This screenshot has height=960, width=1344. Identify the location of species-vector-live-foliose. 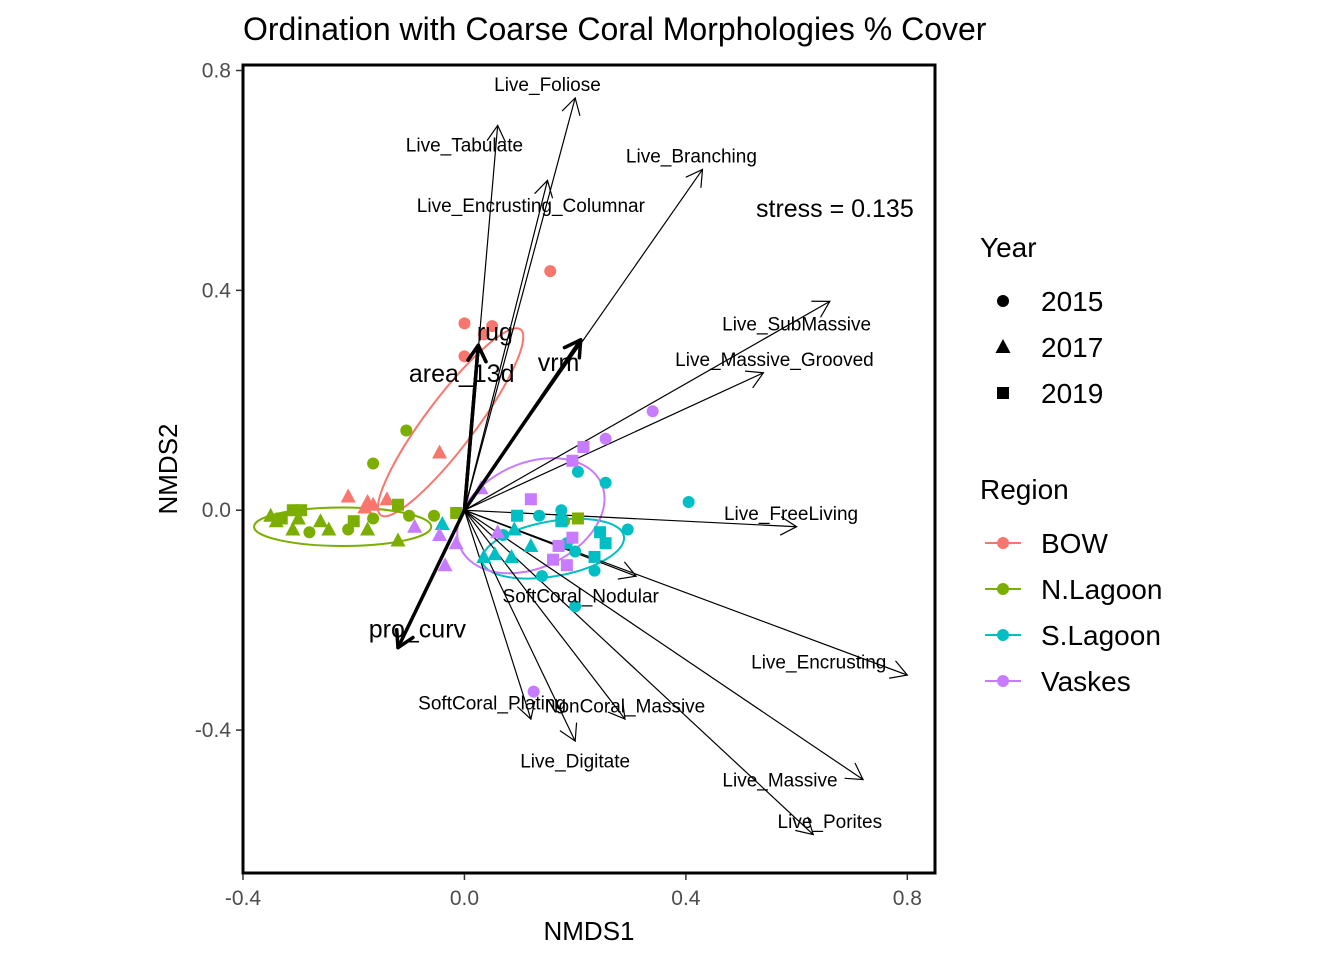
(522, 303).